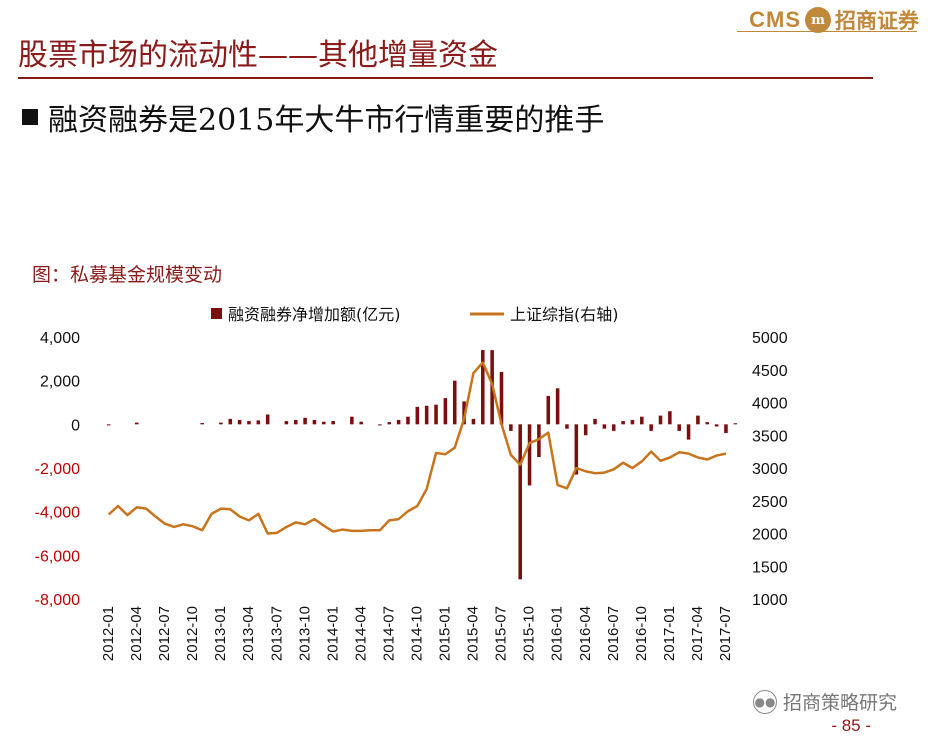 The width and height of the screenshot is (931, 742). I want to click on left-tick-label: -8,000, so click(57, 600).